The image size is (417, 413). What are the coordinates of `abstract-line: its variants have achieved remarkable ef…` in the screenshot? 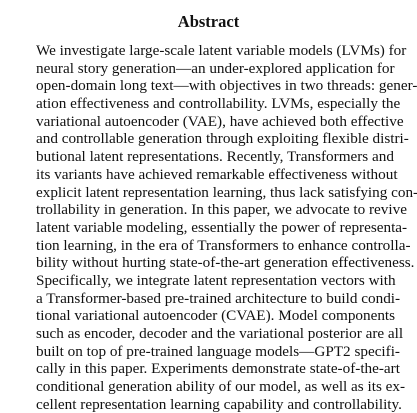 It's located at (217, 174).